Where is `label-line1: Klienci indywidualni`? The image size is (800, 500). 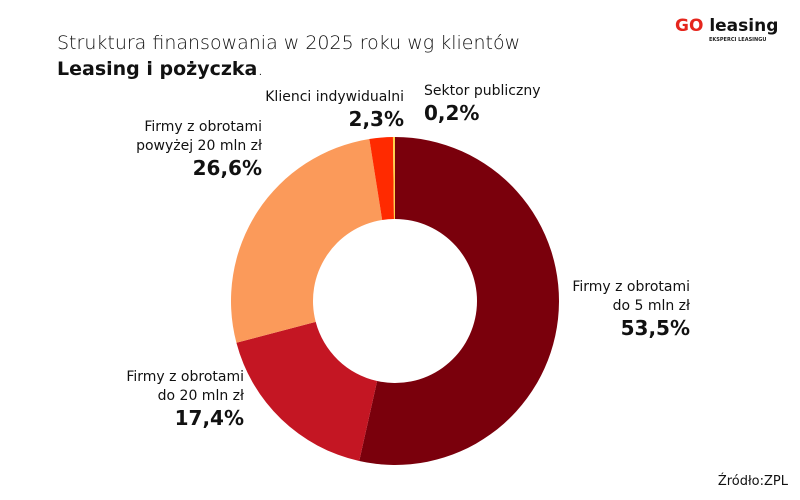
label-line1: Klienci indywidualni is located at coordinates (334, 97).